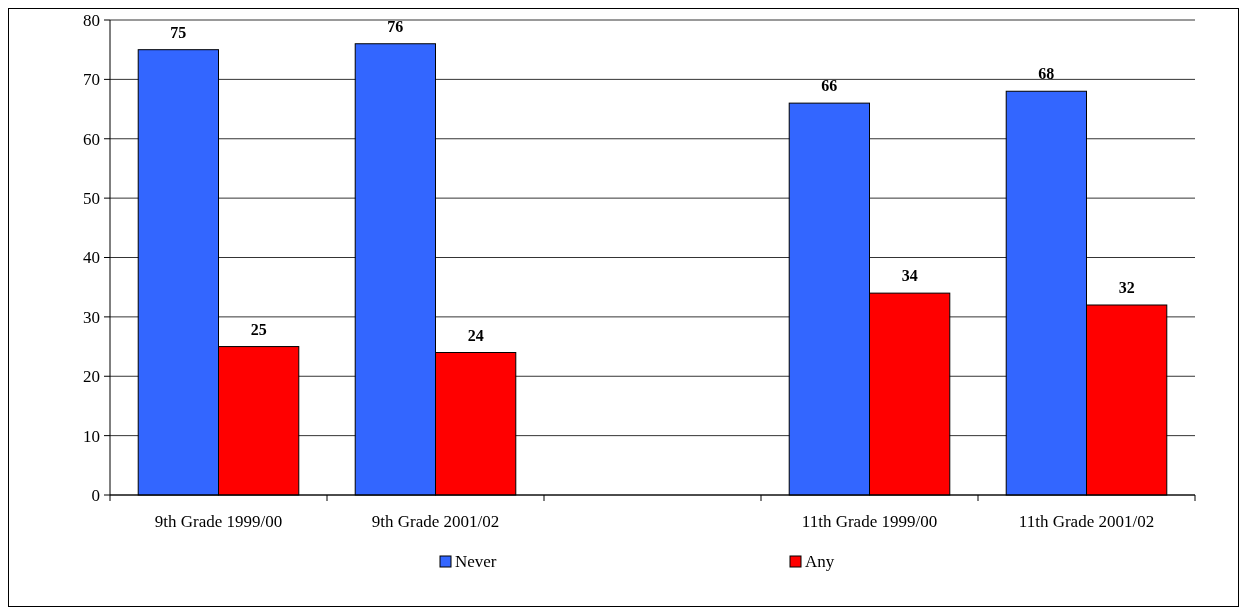 This screenshot has width=1247, height=615. What do you see at coordinates (909, 276) in the screenshot?
I see `data-label: 34` at bounding box center [909, 276].